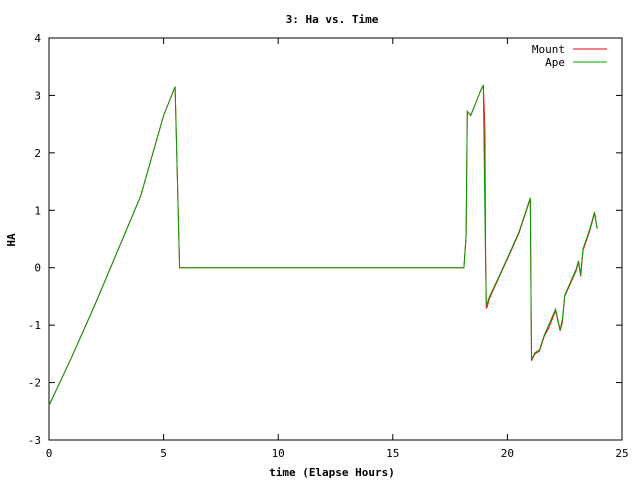 The image size is (640, 480). What do you see at coordinates (37, 153) in the screenshot?
I see `y-tick-label: 2` at bounding box center [37, 153].